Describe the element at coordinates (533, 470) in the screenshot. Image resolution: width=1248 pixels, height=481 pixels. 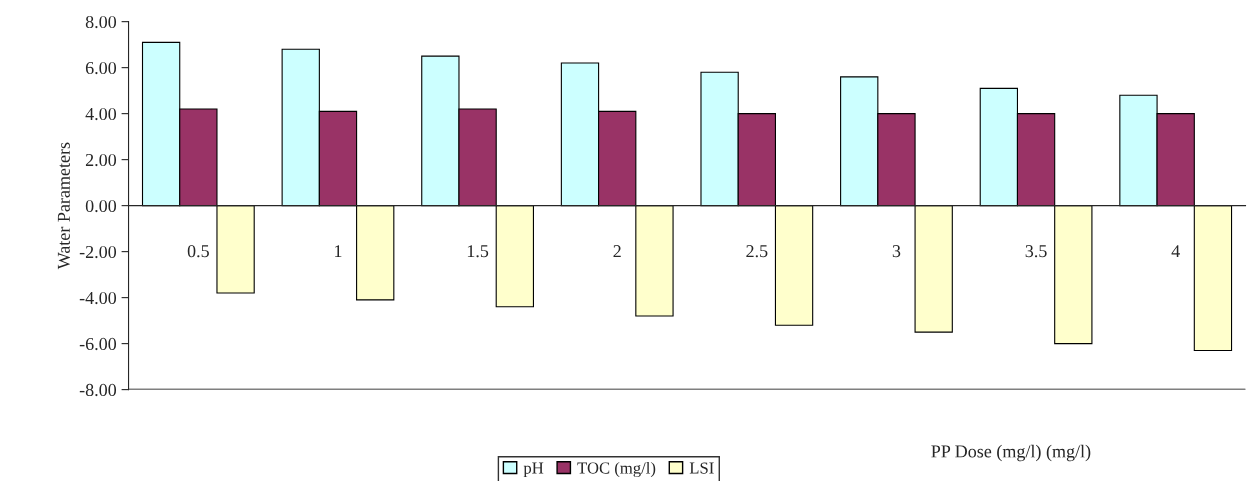
I see `legend-label: pH` at that location.